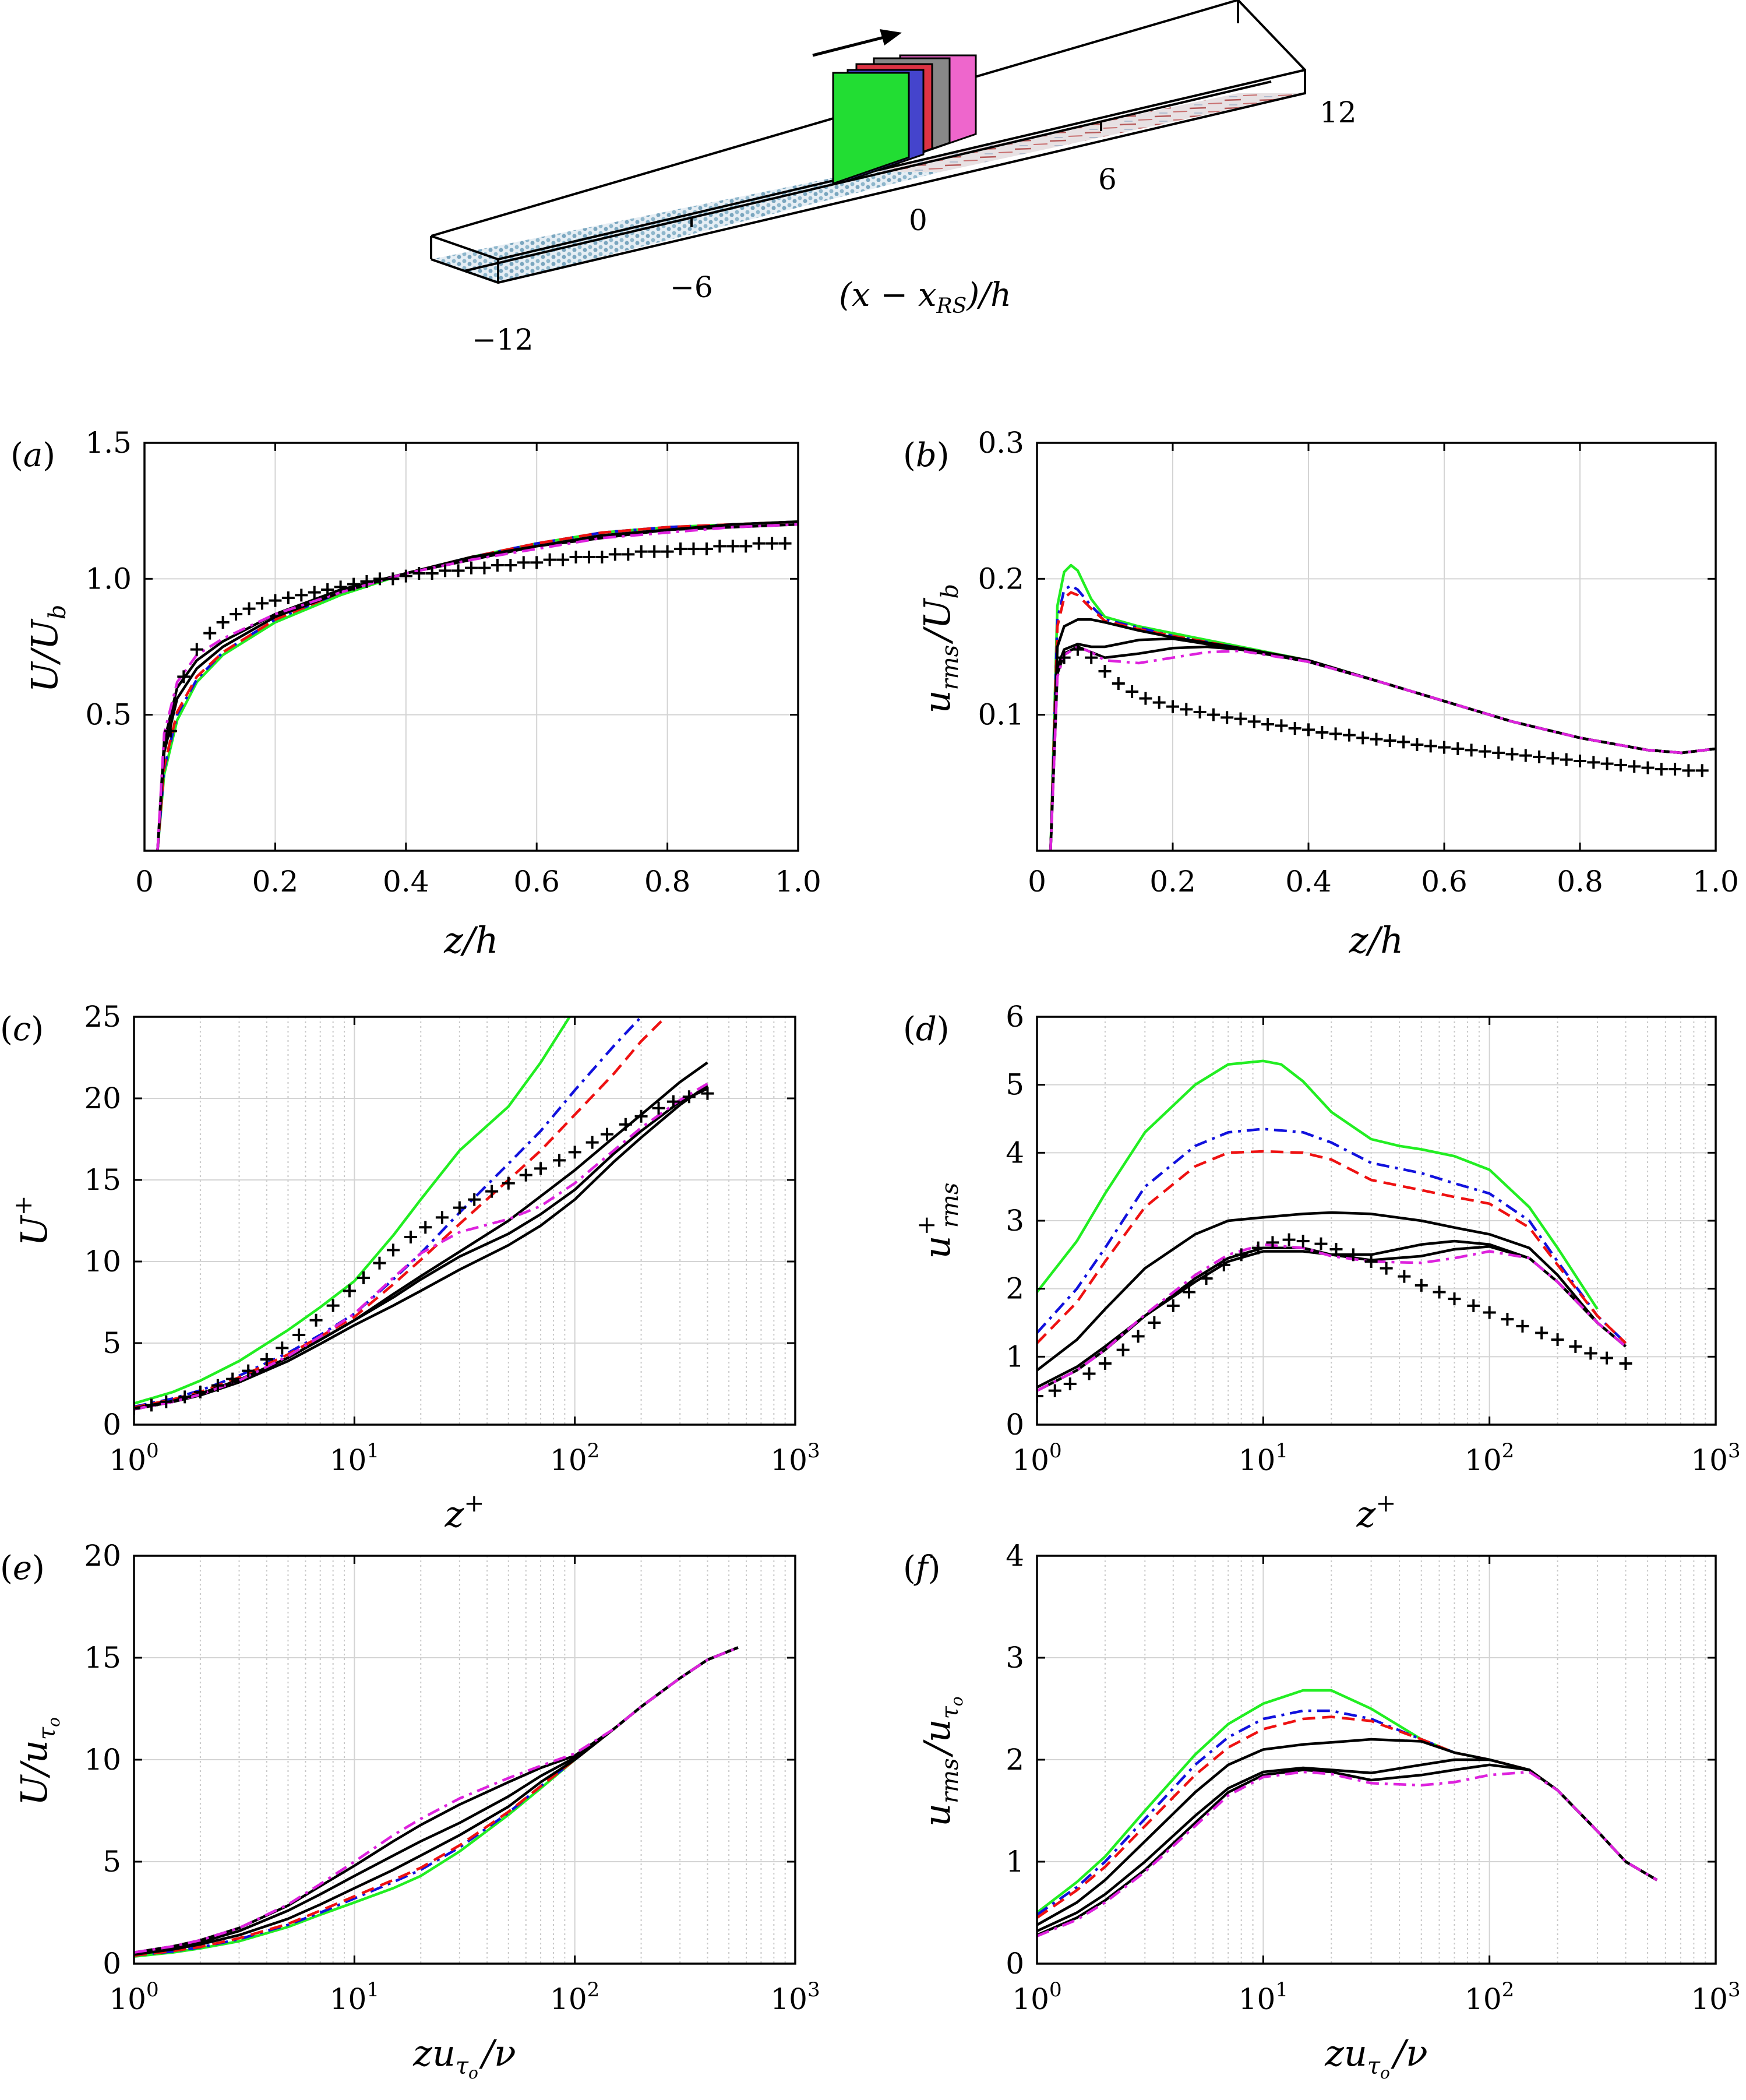  I want to click on y-axis-label: u+rms, so click(938, 1221).